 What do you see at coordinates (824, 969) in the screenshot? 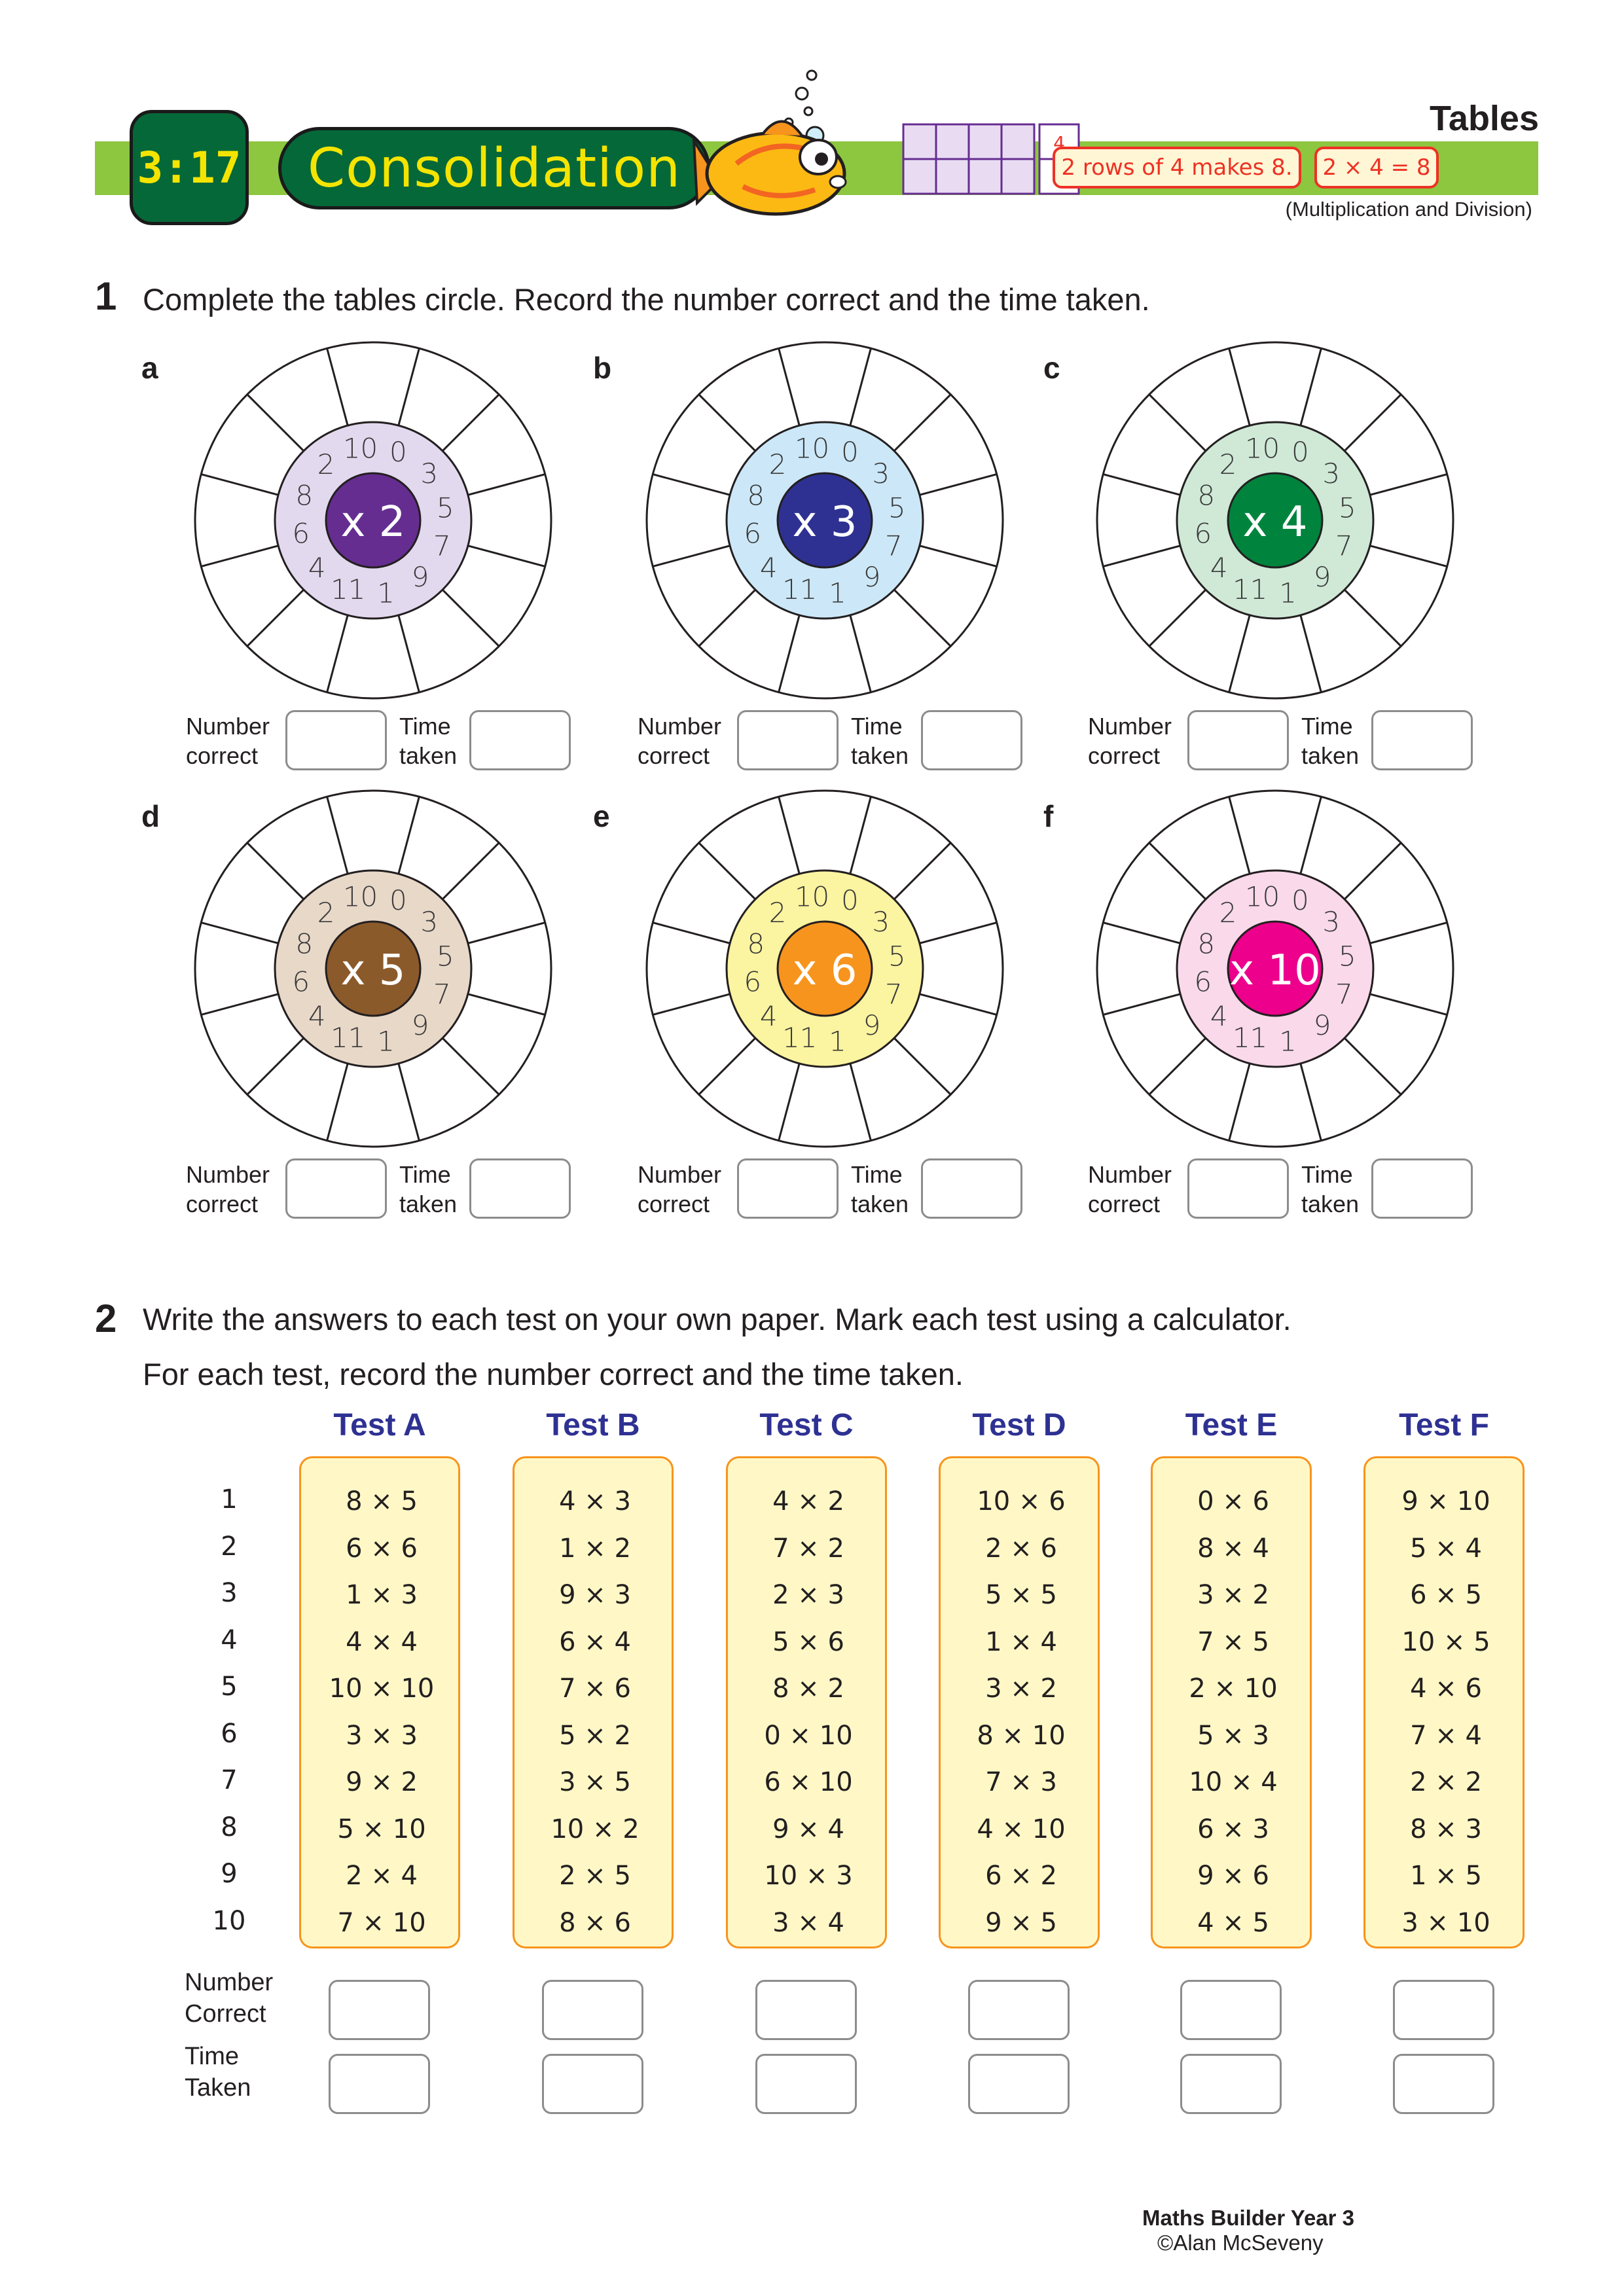
I see `multiplier-center` at bounding box center [824, 969].